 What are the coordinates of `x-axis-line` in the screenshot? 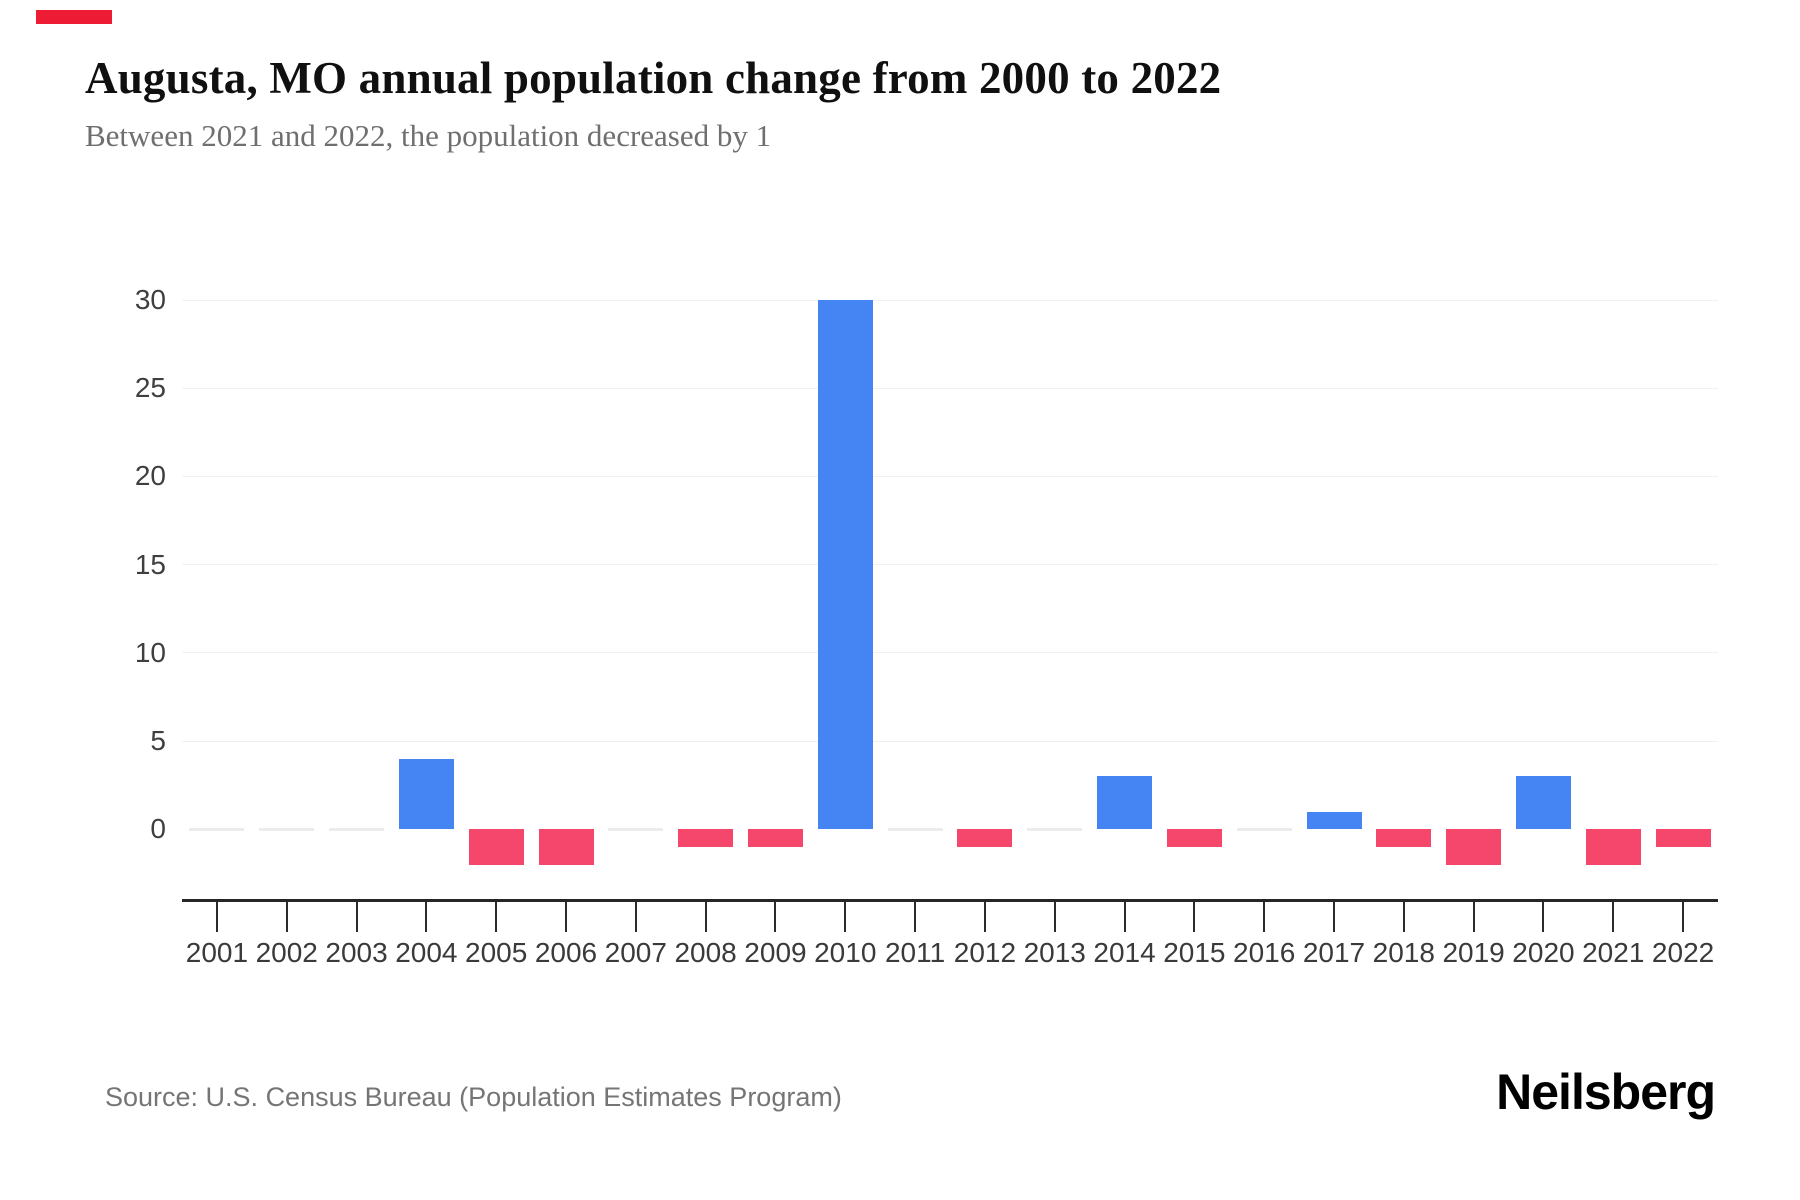 It's located at (950, 900).